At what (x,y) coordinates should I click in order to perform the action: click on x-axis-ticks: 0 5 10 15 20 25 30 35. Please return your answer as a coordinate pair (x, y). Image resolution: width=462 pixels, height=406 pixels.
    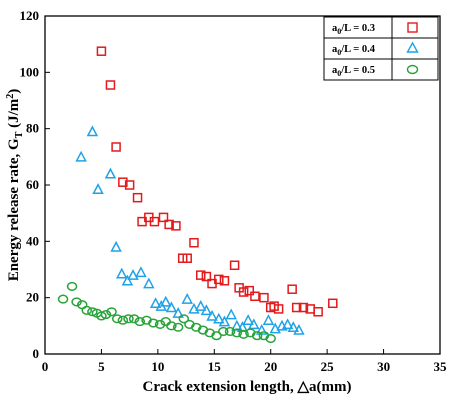
    Looking at the image, I should click on (244, 361).